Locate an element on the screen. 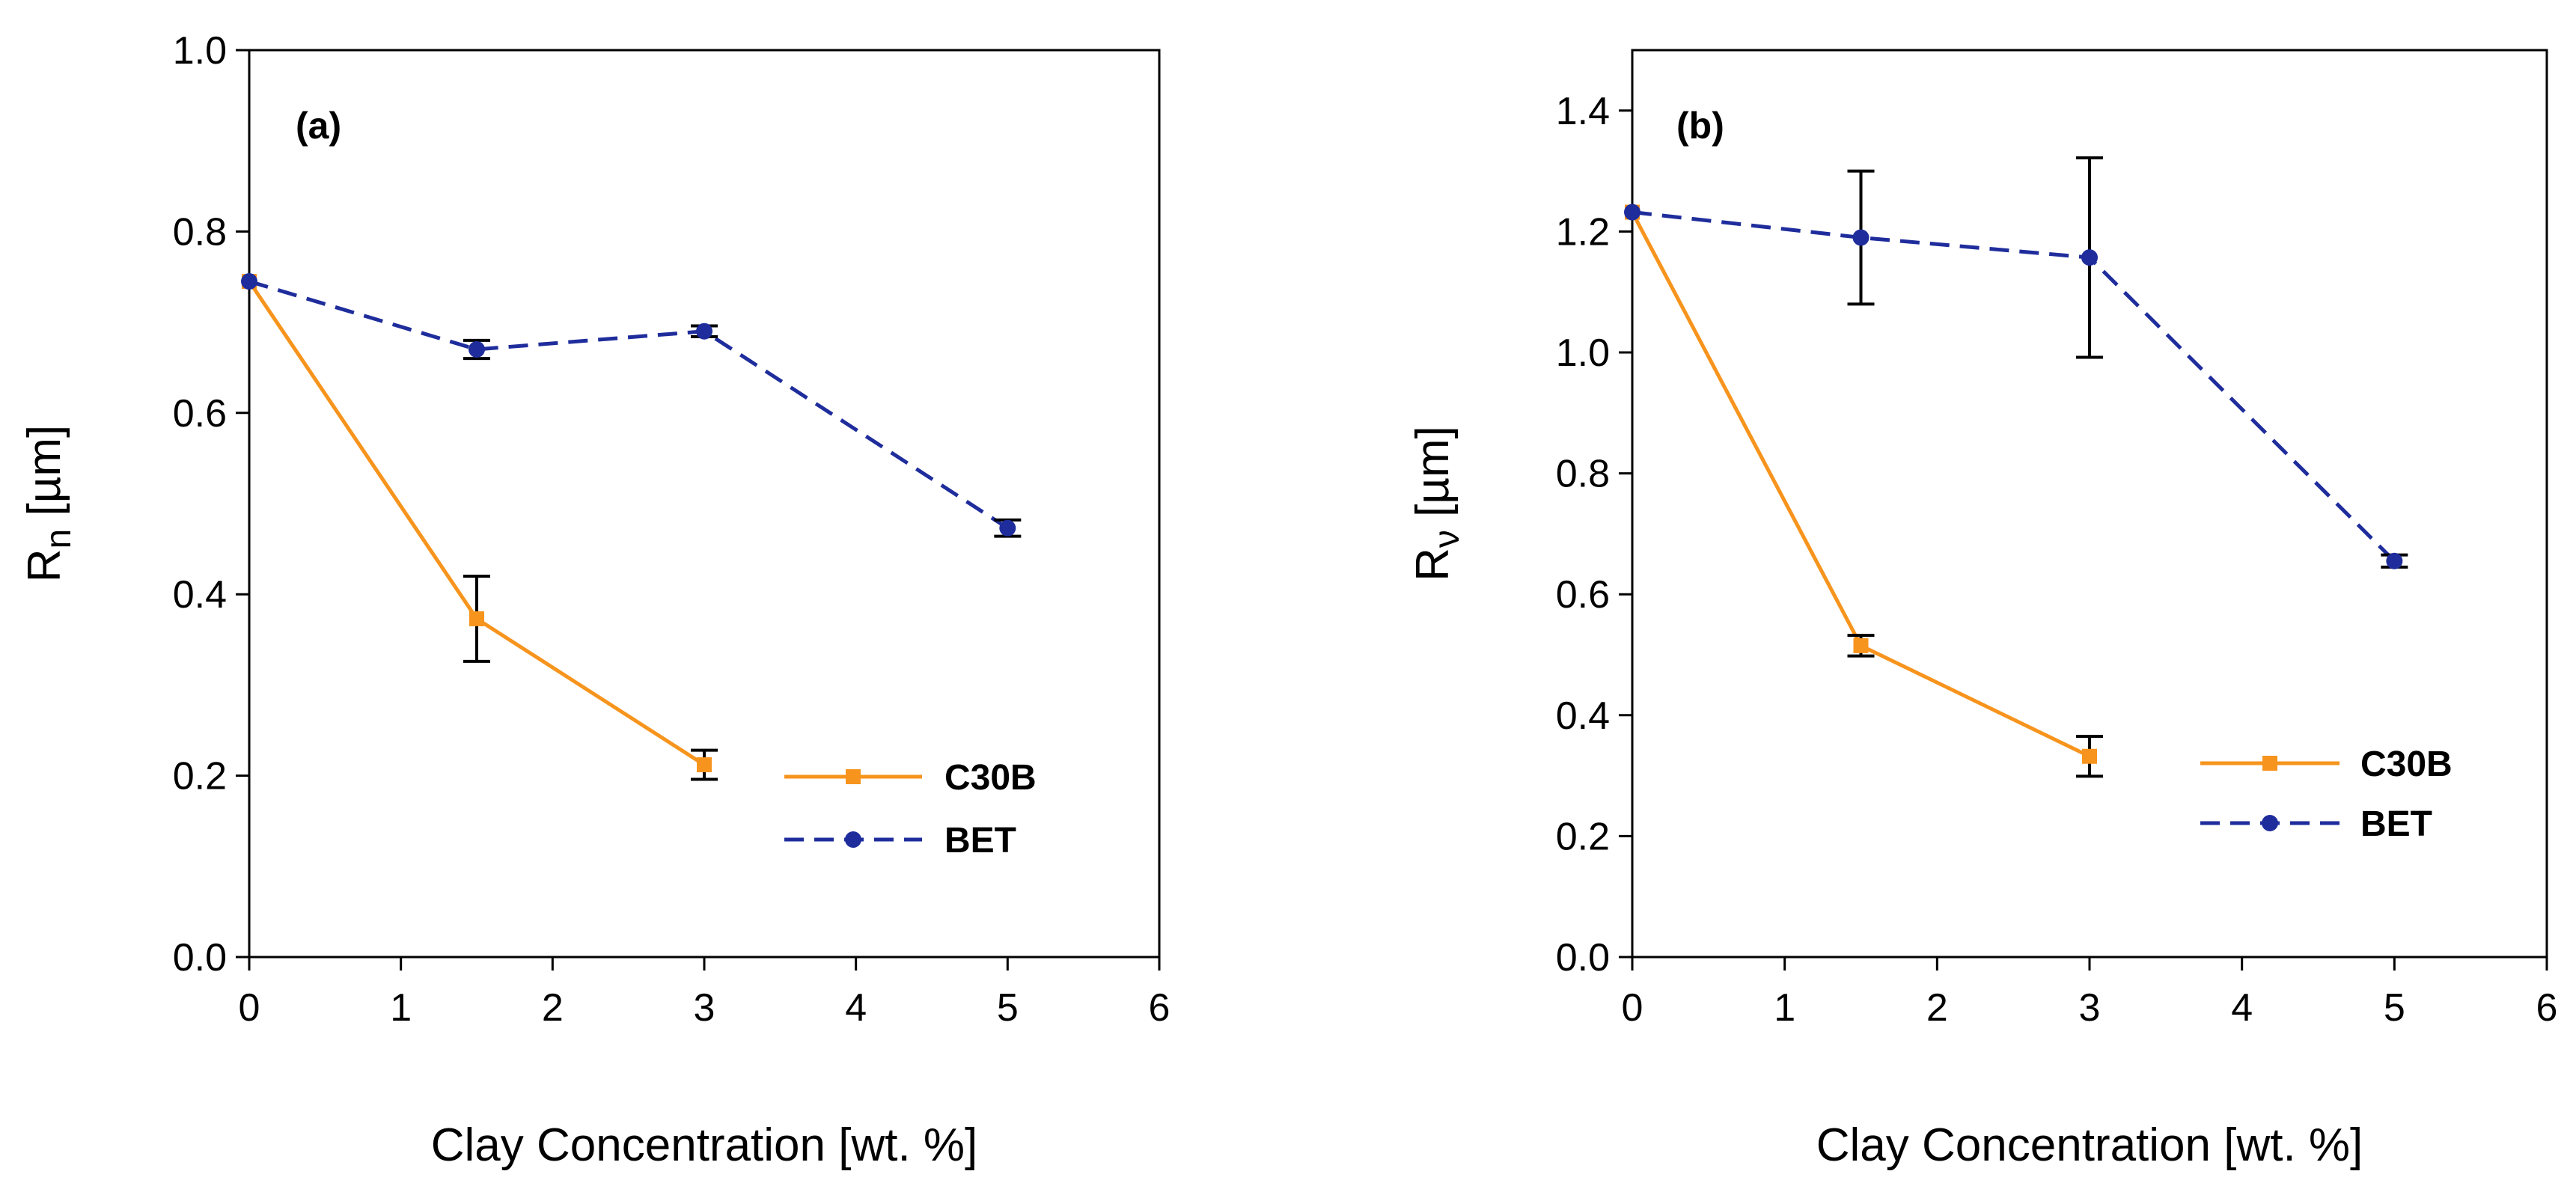 The height and width of the screenshot is (1192, 2576). y-axis-title: Rν [µm] is located at coordinates (1437, 504).